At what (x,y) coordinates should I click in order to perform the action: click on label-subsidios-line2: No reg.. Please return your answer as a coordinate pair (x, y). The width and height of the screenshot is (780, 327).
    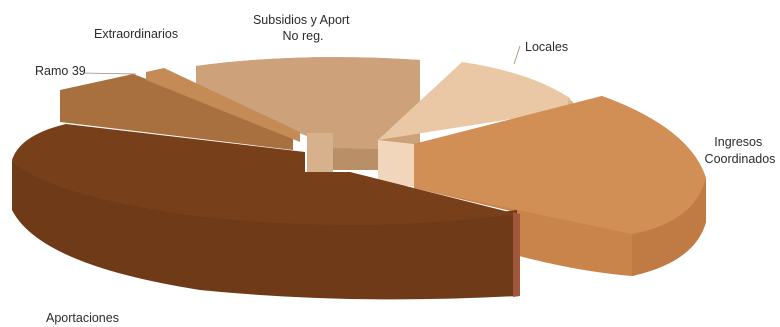
    Looking at the image, I should click on (303, 36).